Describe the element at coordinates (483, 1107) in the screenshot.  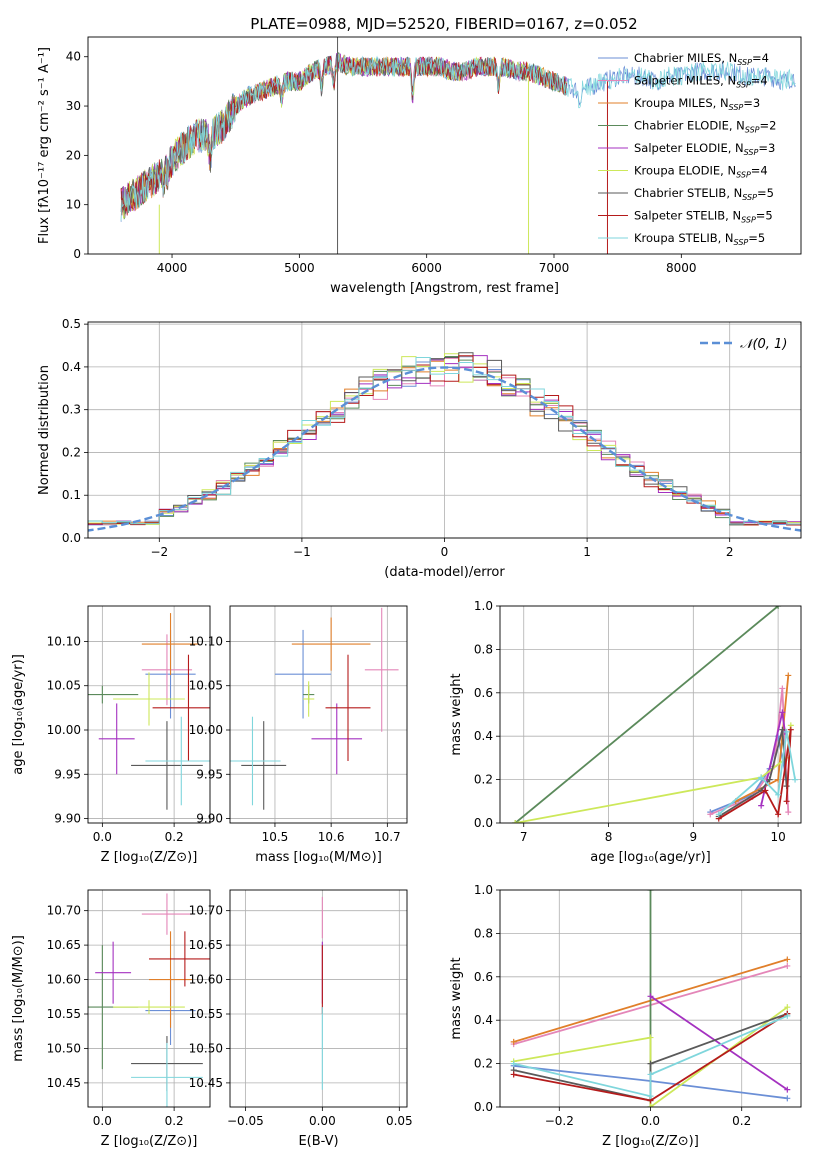
I see `weight_vs_Z-ytick-label: 0.0` at that location.